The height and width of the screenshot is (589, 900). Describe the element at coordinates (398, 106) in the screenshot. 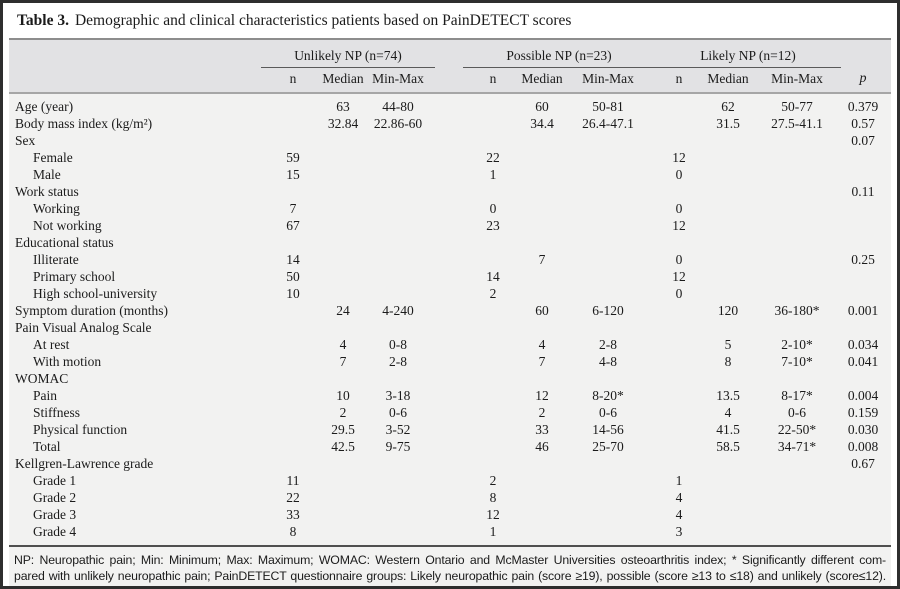

I see `cell-unlikely-minmax: 44-80` at that location.